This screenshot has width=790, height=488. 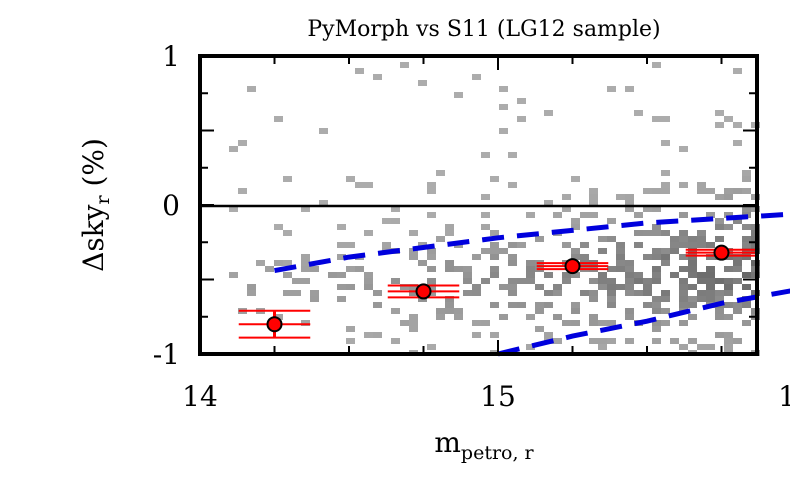 I want to click on y-tick-label: 1, so click(x=171, y=56).